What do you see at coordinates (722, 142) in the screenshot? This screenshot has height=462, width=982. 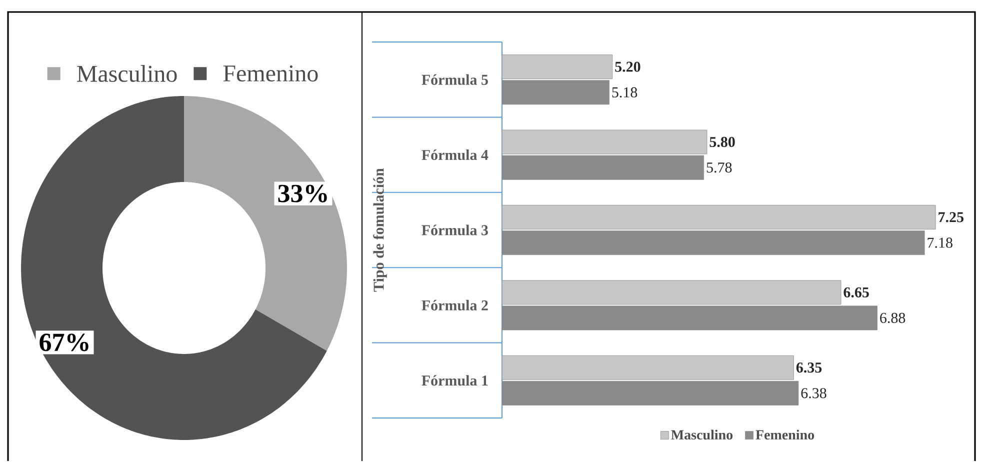 I see `data-label: 5.80` at bounding box center [722, 142].